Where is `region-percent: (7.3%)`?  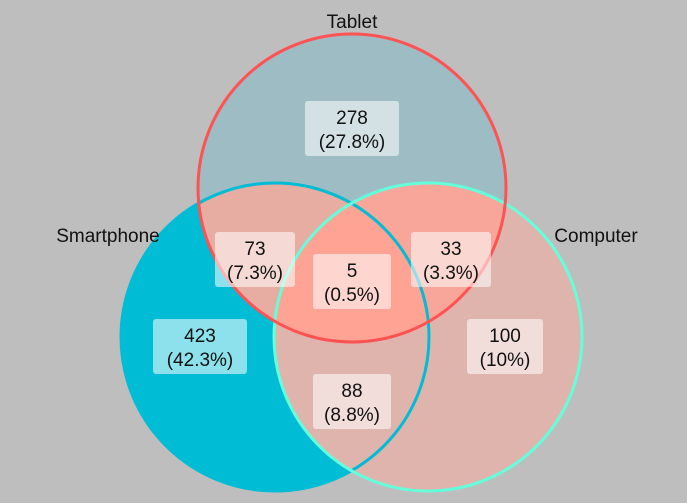
region-percent: (7.3%) is located at coordinates (255, 273).